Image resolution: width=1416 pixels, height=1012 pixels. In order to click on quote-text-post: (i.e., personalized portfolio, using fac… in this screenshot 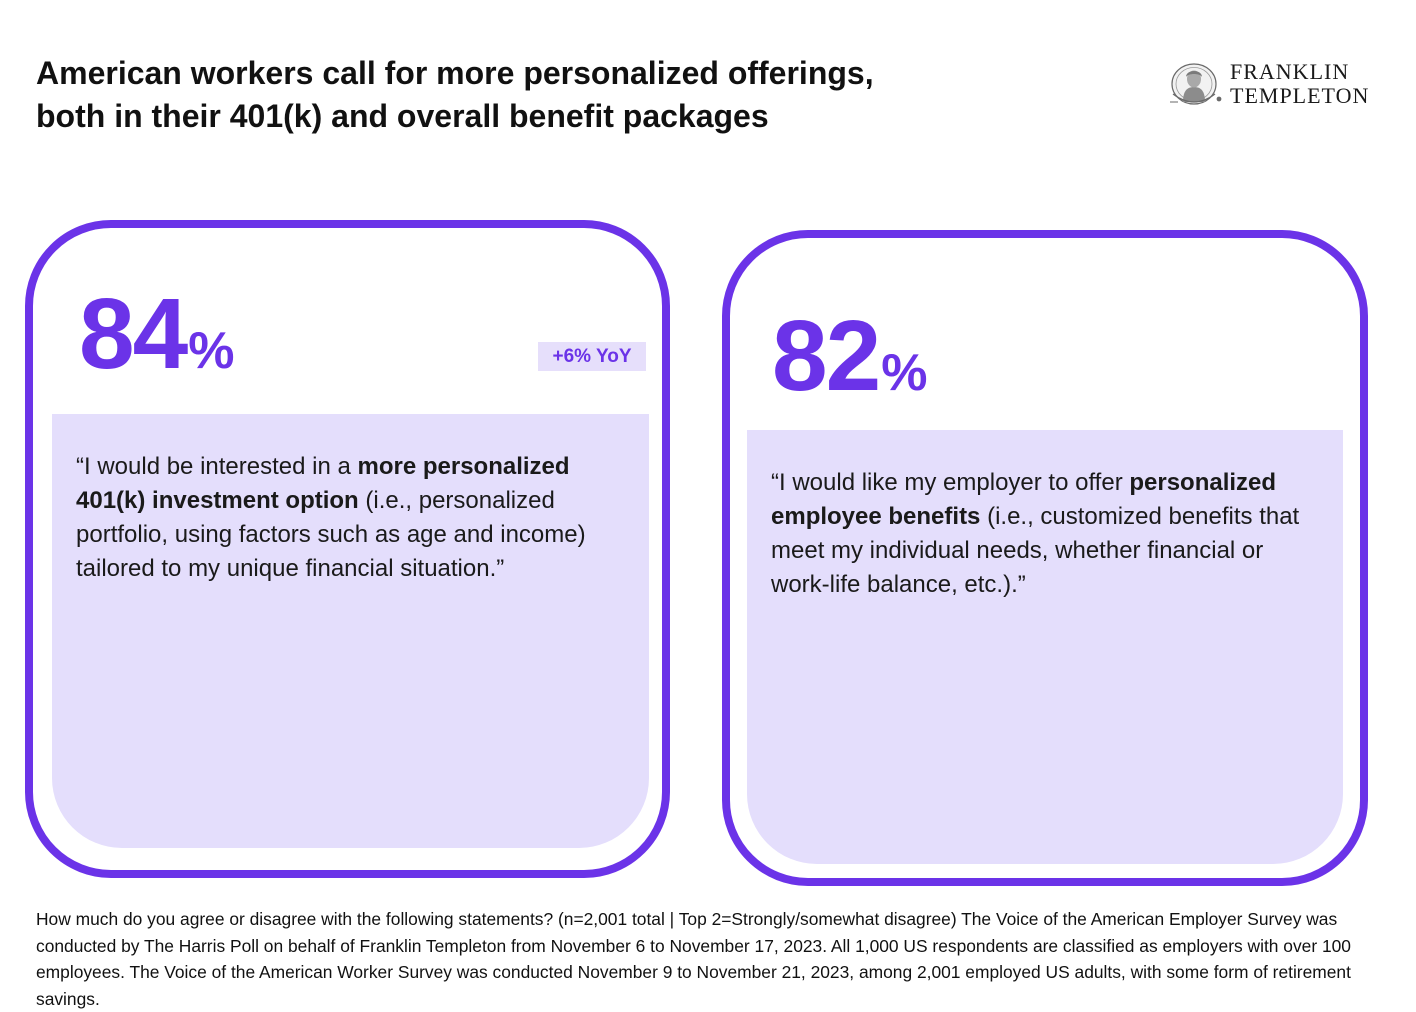, I will do `click(331, 534)`.